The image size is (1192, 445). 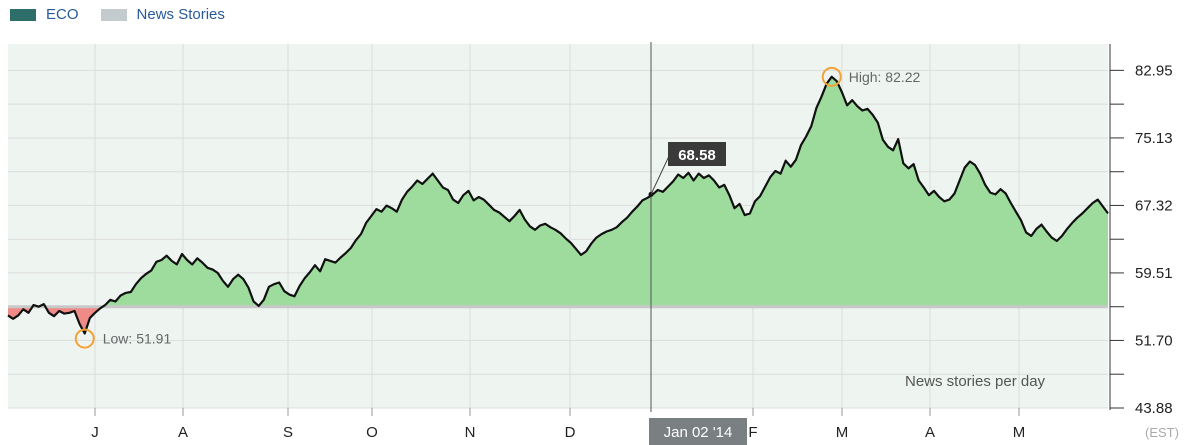 I want to click on legend-item-news-stories: News Stories, so click(x=162, y=14).